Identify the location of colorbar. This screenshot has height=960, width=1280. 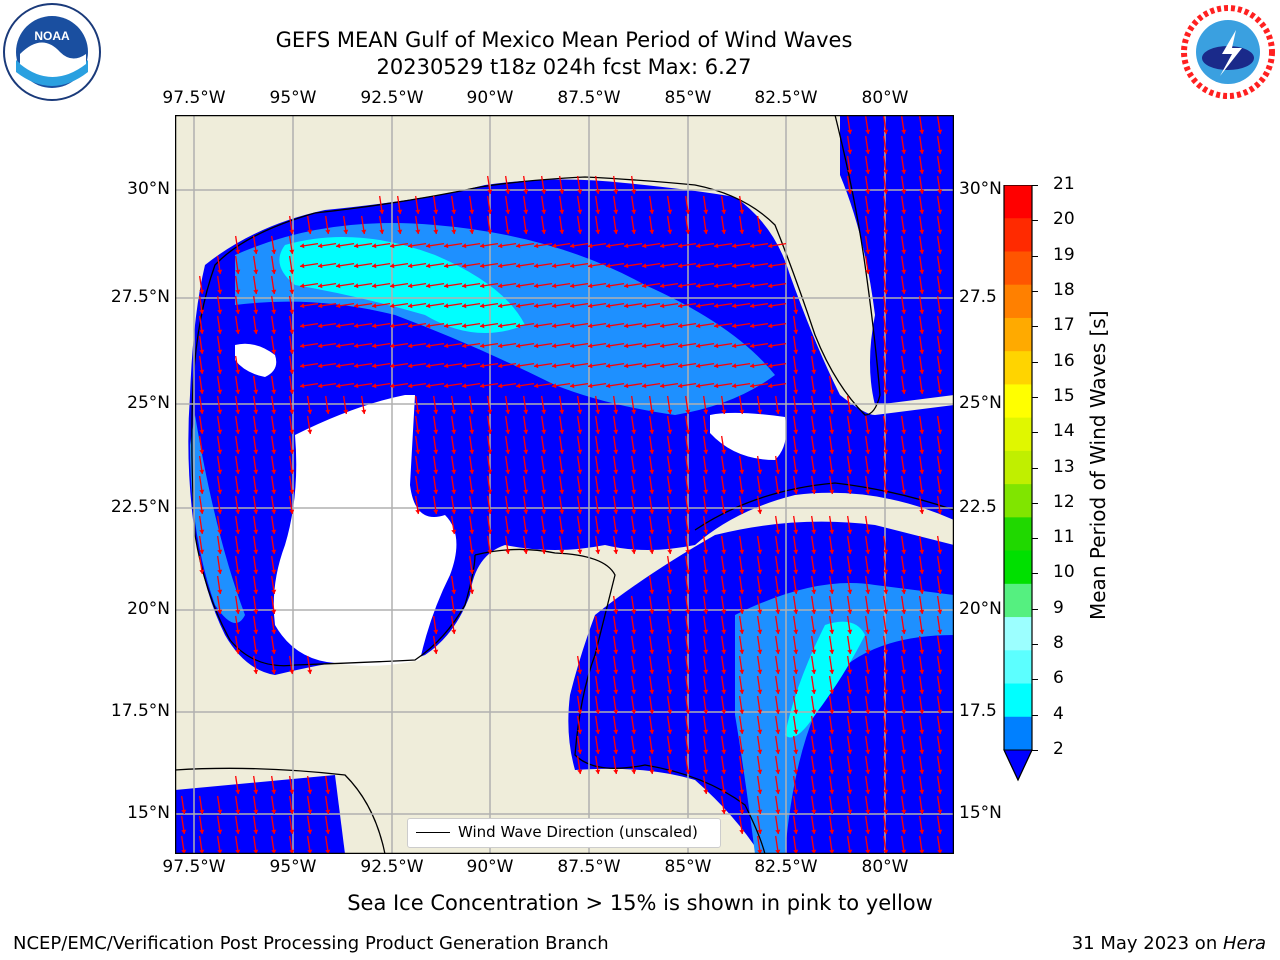
(1018, 483).